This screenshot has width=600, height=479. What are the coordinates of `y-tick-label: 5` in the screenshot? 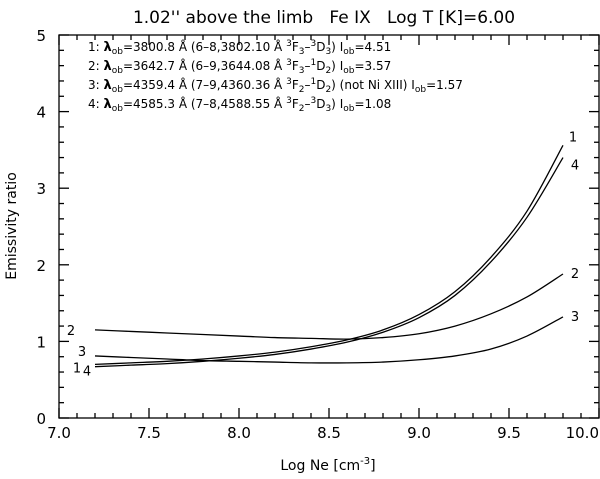 It's located at (41, 36).